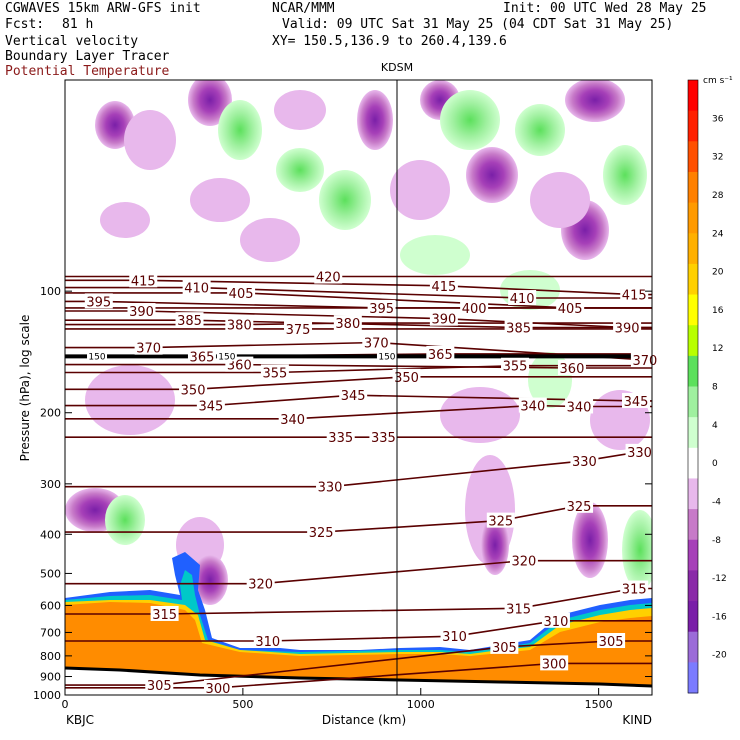 This screenshot has height=740, width=740. I want to click on right-station-label: KIND, so click(637, 720).